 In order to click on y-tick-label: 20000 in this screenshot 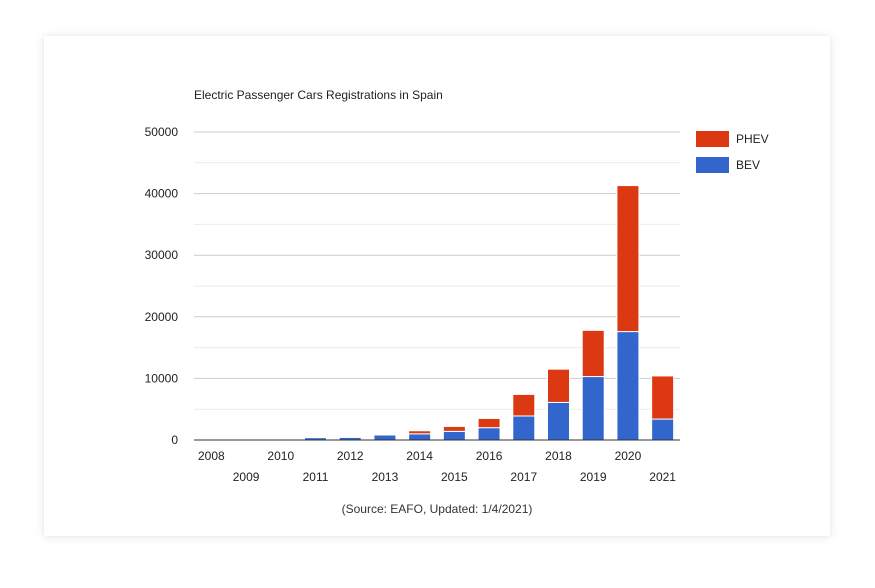, I will do `click(162, 317)`.